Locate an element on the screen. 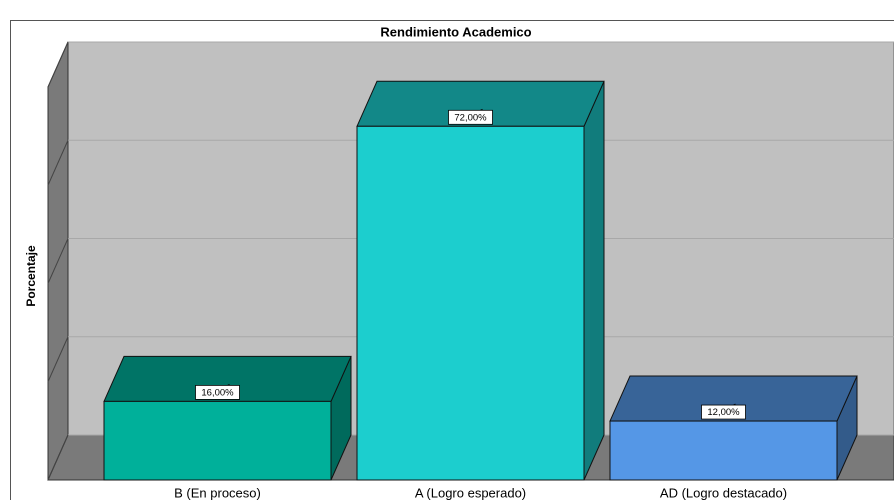 This screenshot has width=894, height=500. x-tick-label: B (En proceso) is located at coordinates (217, 492).